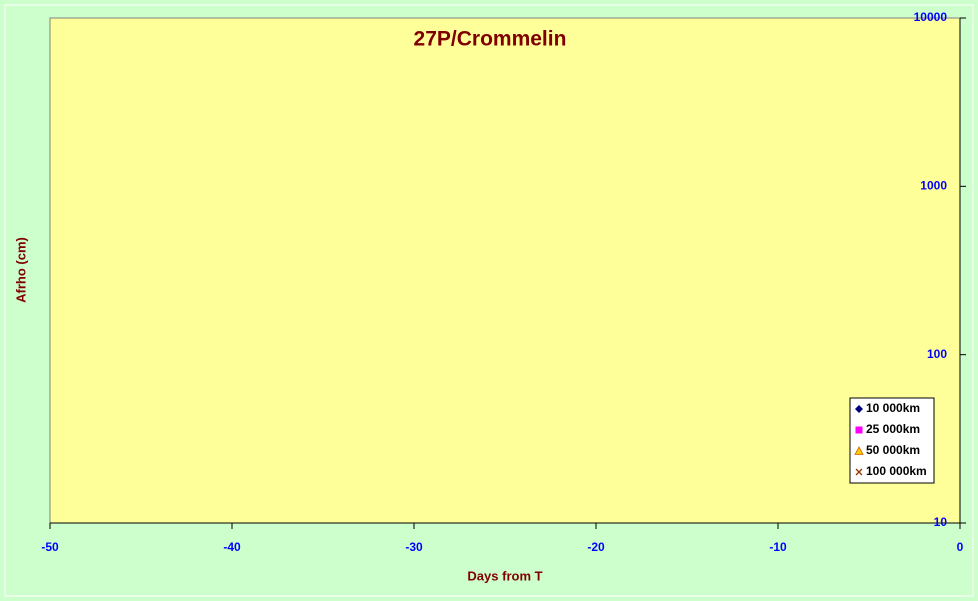 The image size is (978, 601). Describe the element at coordinates (232, 547) in the screenshot. I see `x-tick-label: -40` at that location.